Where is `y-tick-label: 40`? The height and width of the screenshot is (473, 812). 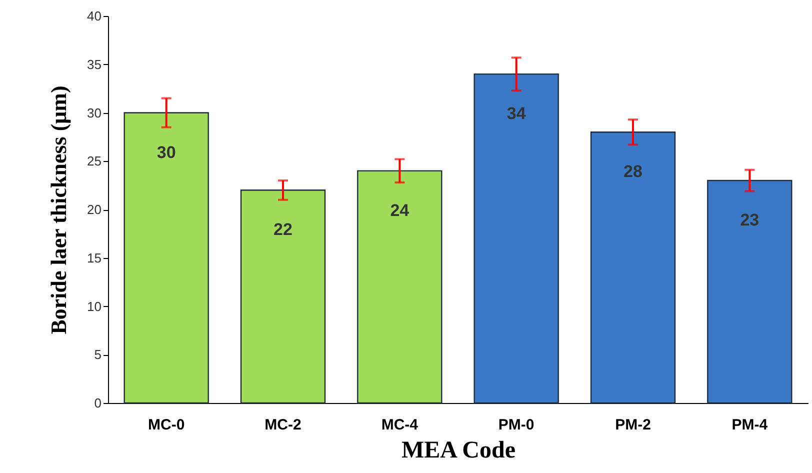
y-tick-label: 40 is located at coordinates (94, 16).